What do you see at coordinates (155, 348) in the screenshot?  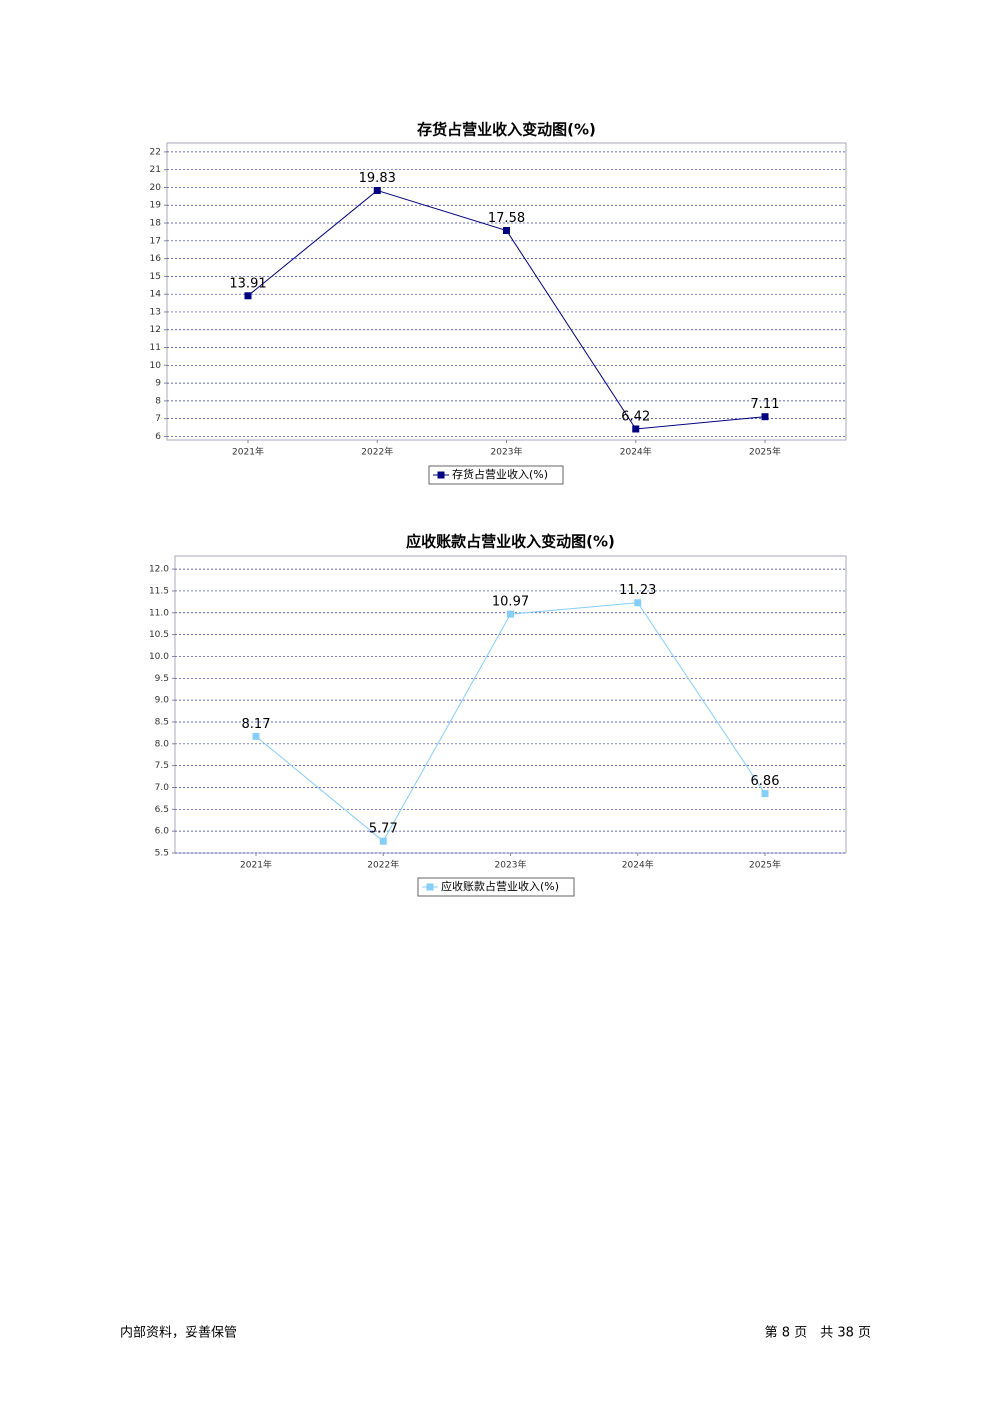 I see `y-tick-label: 11` at bounding box center [155, 348].